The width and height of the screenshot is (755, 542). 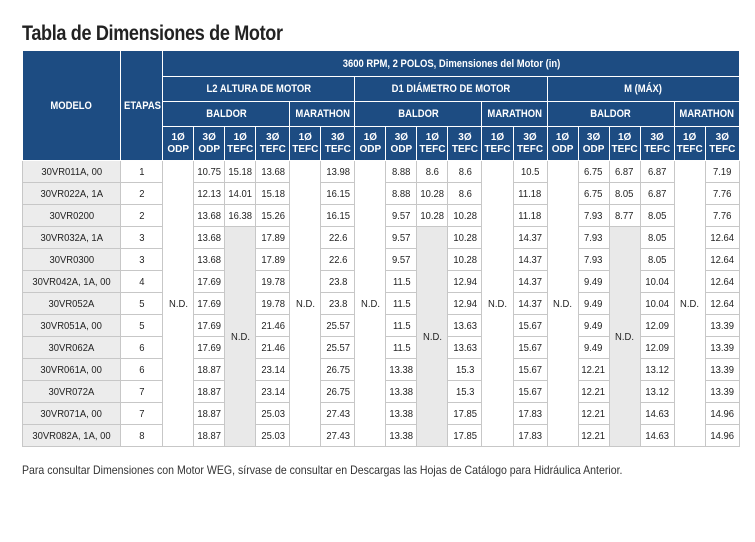 I want to click on table-cell: 10.04, so click(x=657, y=281).